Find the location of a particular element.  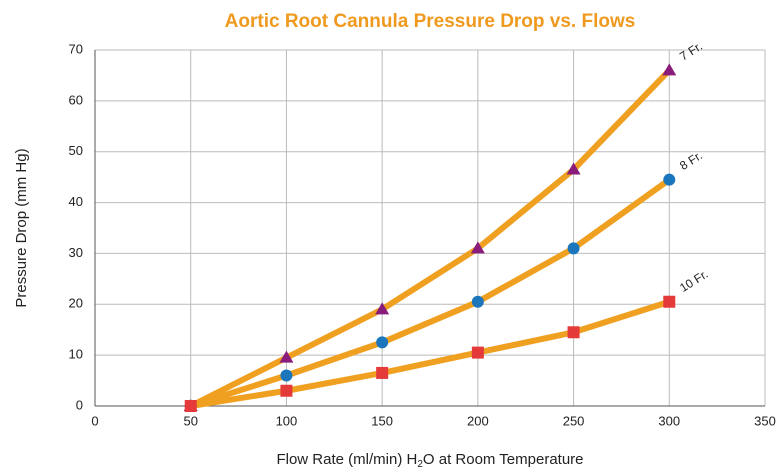

x-axis-label-part: O at Room Temperature is located at coordinates (503, 459).